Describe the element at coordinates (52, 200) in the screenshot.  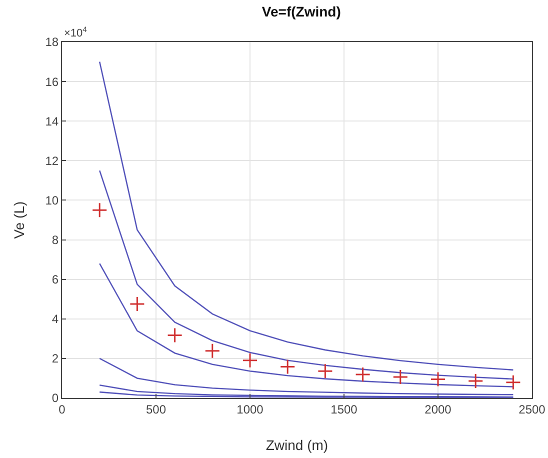
I see `y-tick-label: 10` at that location.